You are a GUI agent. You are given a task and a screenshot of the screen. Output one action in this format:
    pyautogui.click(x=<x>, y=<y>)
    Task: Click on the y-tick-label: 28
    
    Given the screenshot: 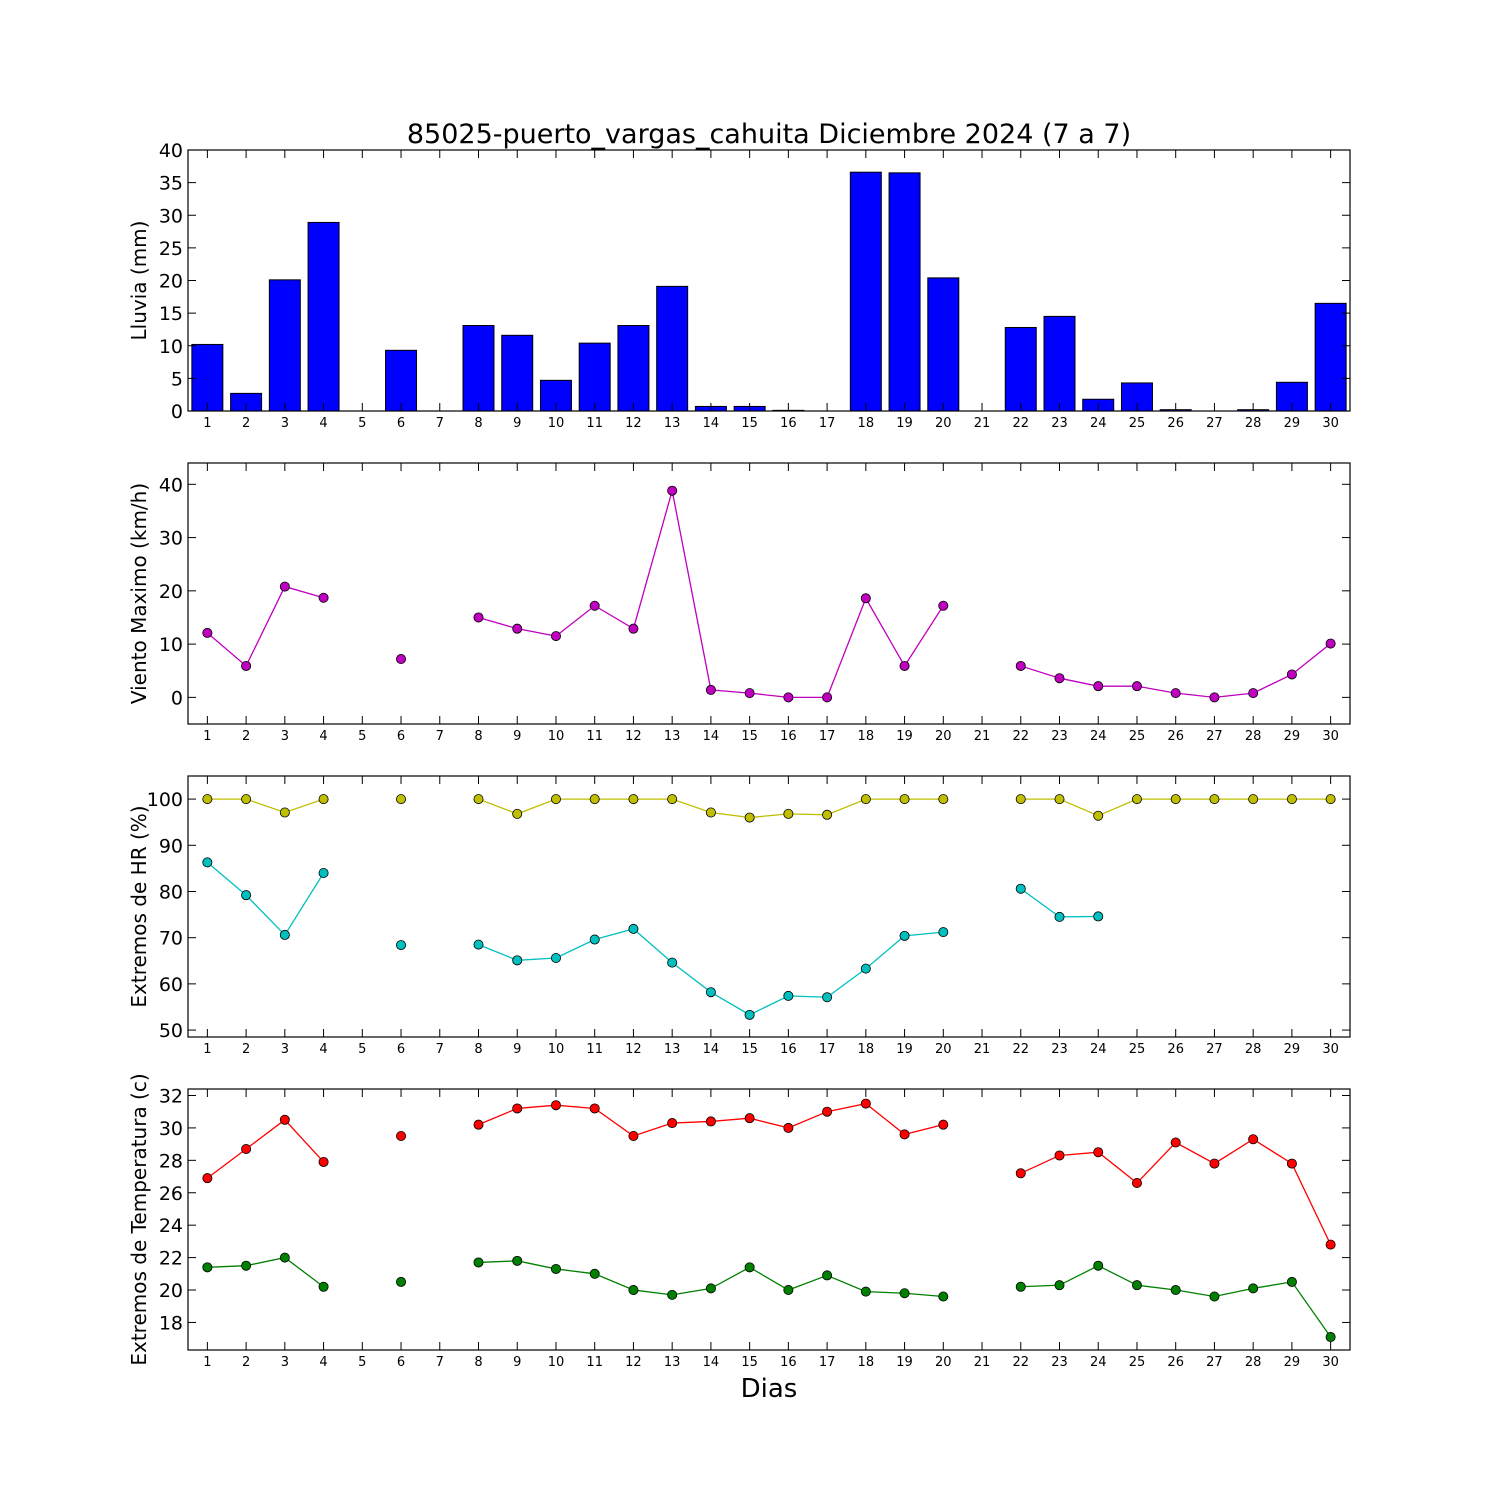 What is the action you would take?
    pyautogui.click(x=171, y=1161)
    